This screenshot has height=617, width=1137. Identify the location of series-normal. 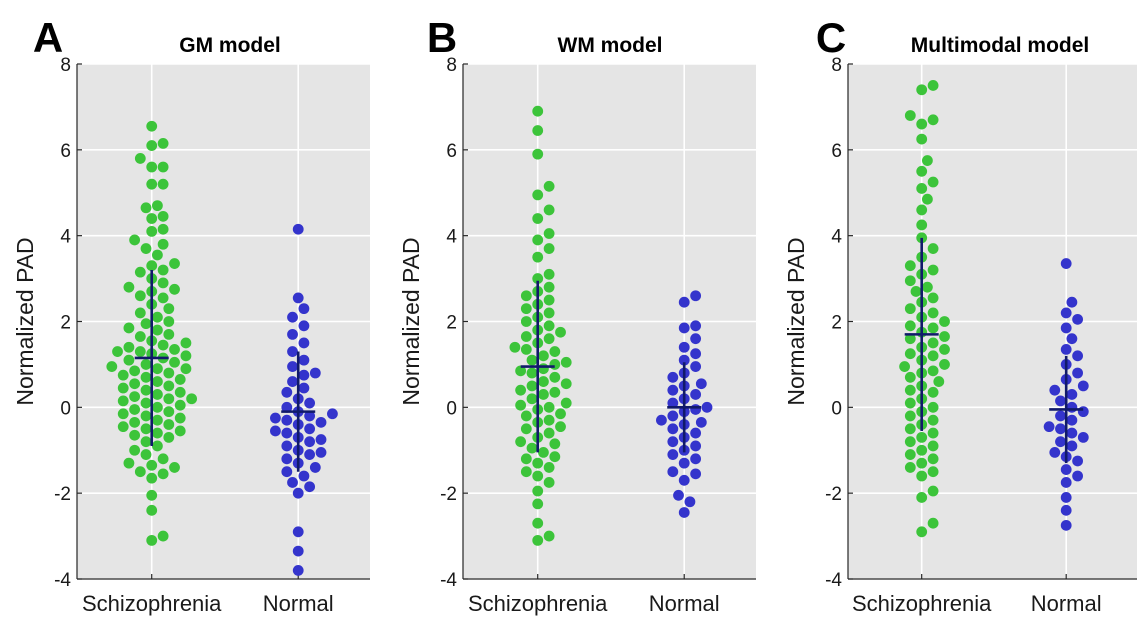
(1066, 394).